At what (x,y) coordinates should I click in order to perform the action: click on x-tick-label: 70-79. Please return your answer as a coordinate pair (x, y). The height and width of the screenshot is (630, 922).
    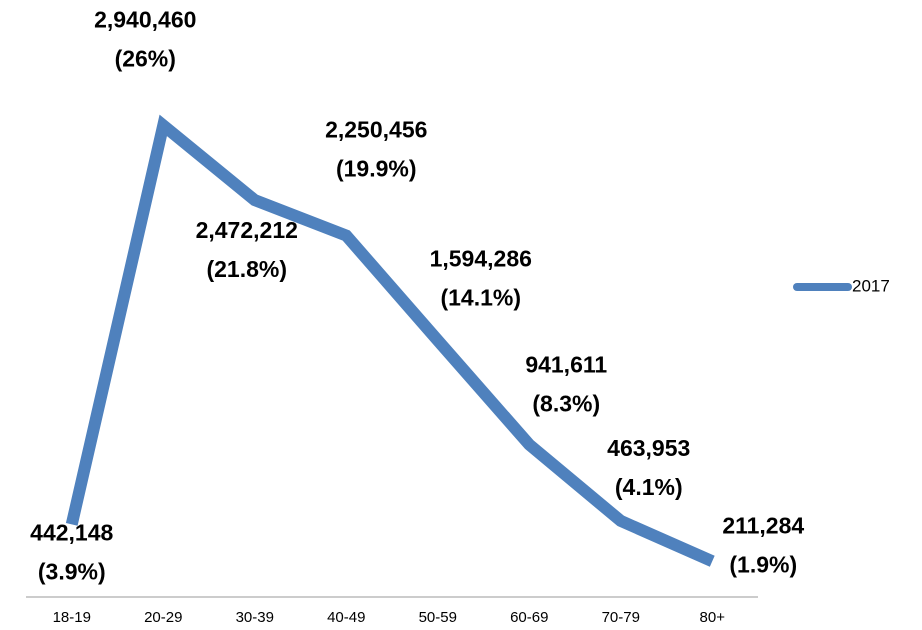
    Looking at the image, I should click on (621, 617).